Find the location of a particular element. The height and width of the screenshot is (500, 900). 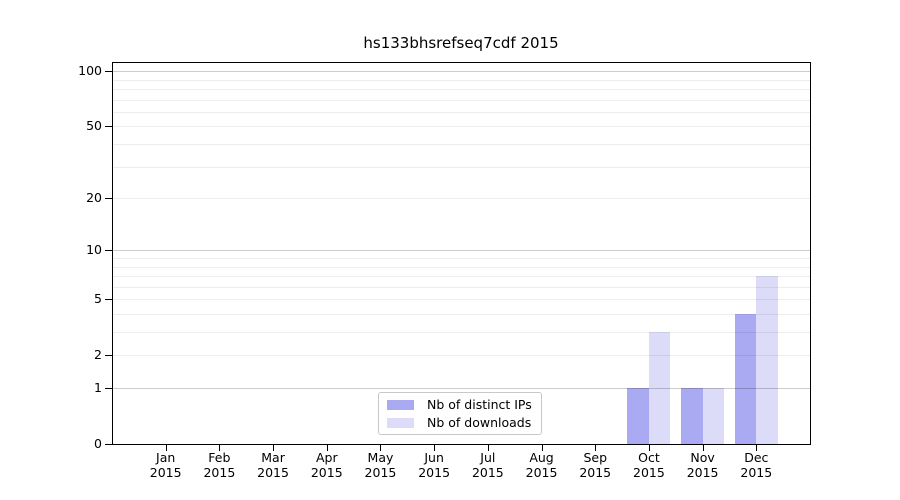

x-tick-label: Jan 2015 is located at coordinates (166, 465).